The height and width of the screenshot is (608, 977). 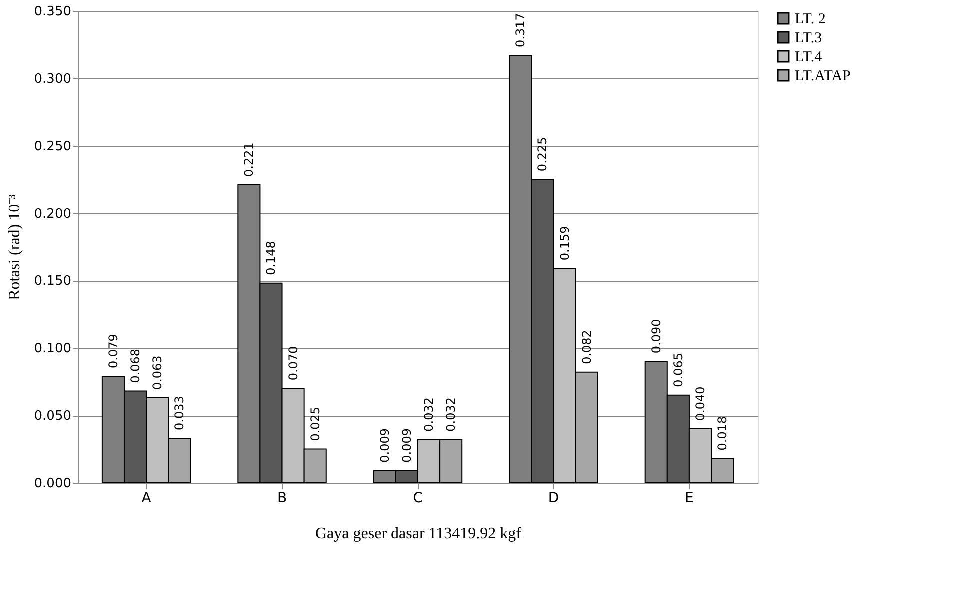 I want to click on x-tick-label: D, so click(x=554, y=498).